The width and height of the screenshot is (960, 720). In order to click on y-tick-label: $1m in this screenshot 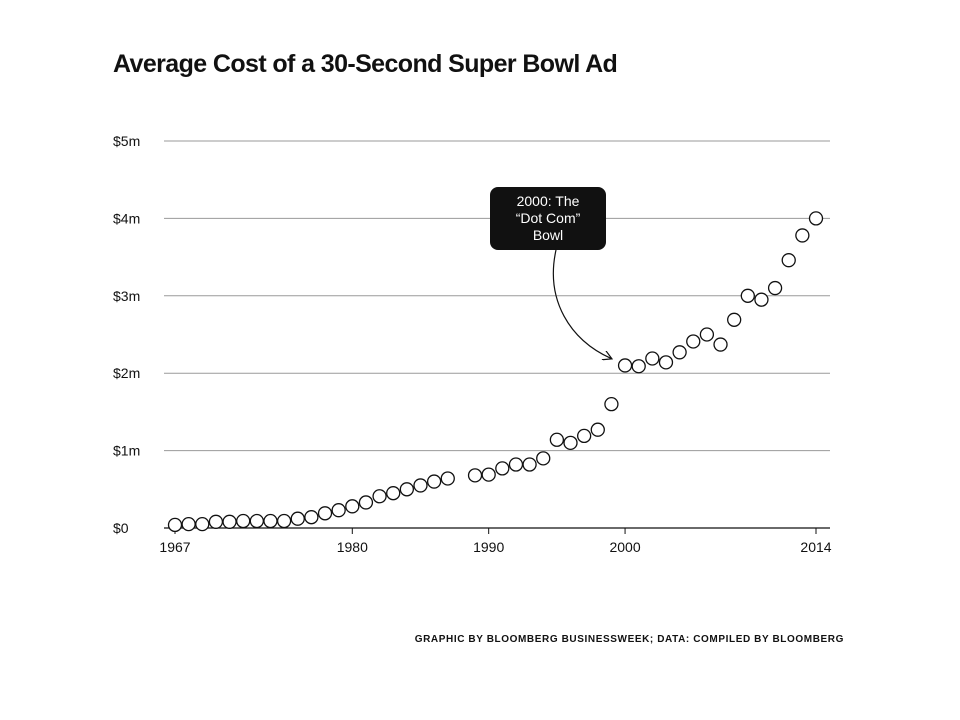, I will do `click(126, 451)`.